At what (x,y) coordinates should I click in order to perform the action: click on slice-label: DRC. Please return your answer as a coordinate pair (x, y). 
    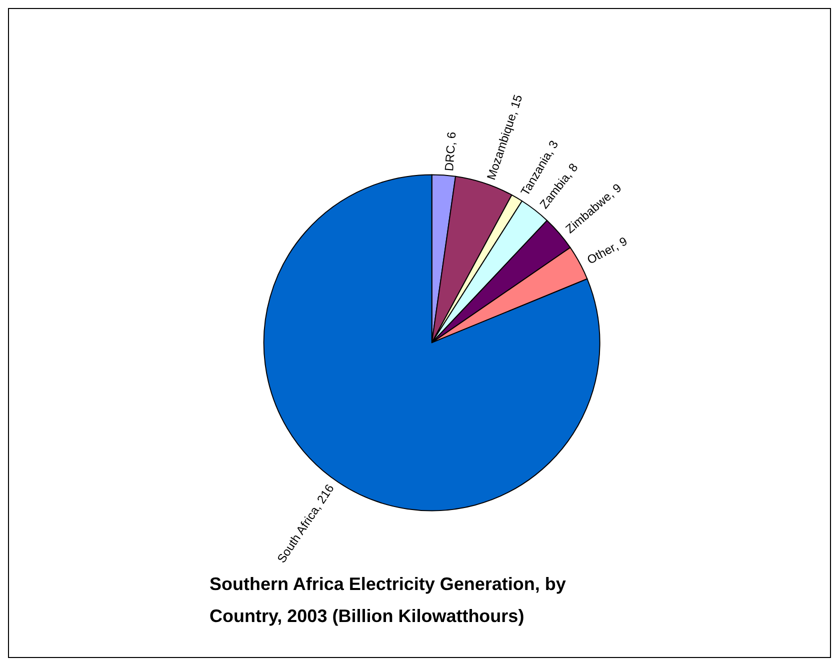
    Looking at the image, I should click on (450, 158).